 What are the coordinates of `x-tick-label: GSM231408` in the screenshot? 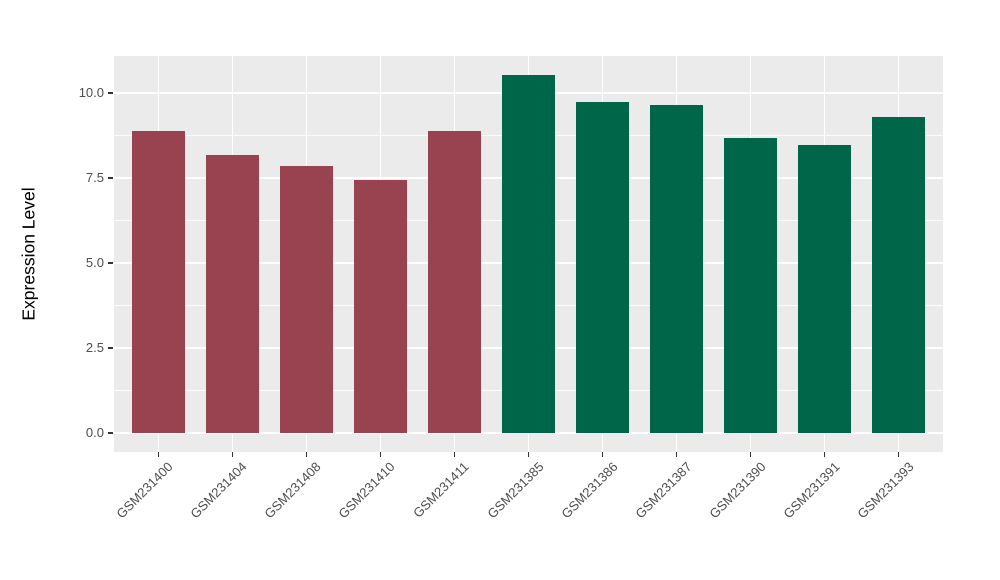 It's located at (293, 490).